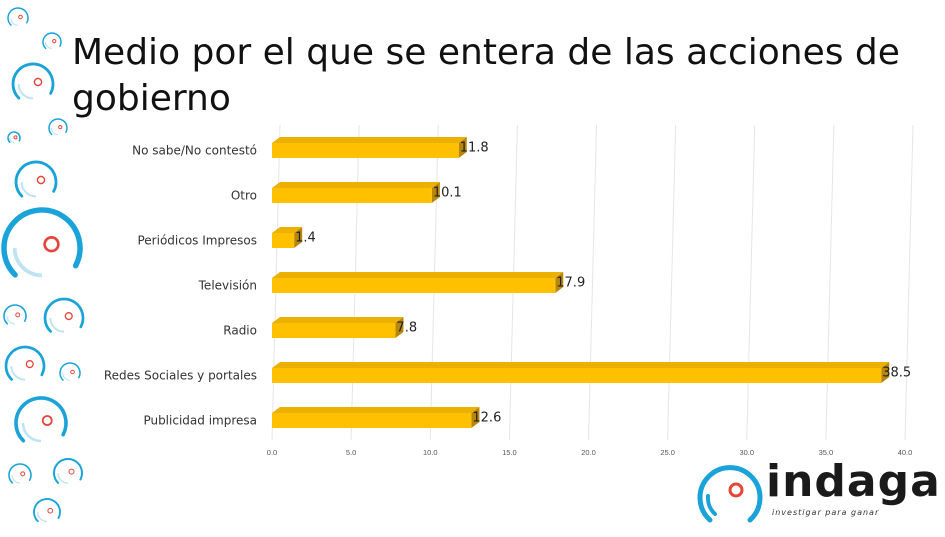 The image size is (945, 537). Describe the element at coordinates (588, 452) in the screenshot. I see `x-tick-label: 20.0` at that location.